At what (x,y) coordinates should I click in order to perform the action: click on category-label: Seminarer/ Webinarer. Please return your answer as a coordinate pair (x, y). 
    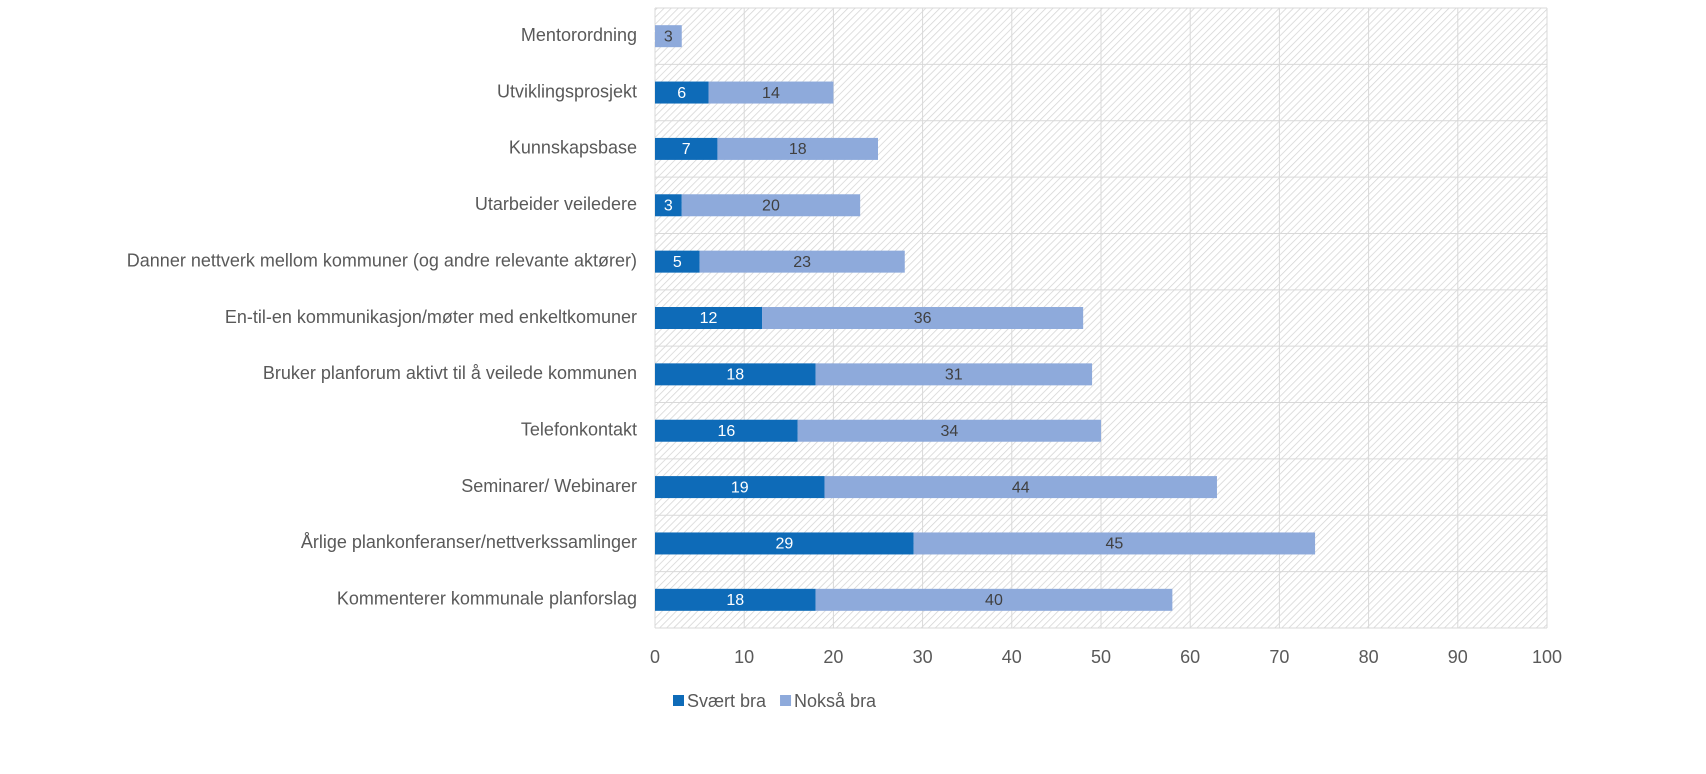
    Looking at the image, I should click on (549, 486).